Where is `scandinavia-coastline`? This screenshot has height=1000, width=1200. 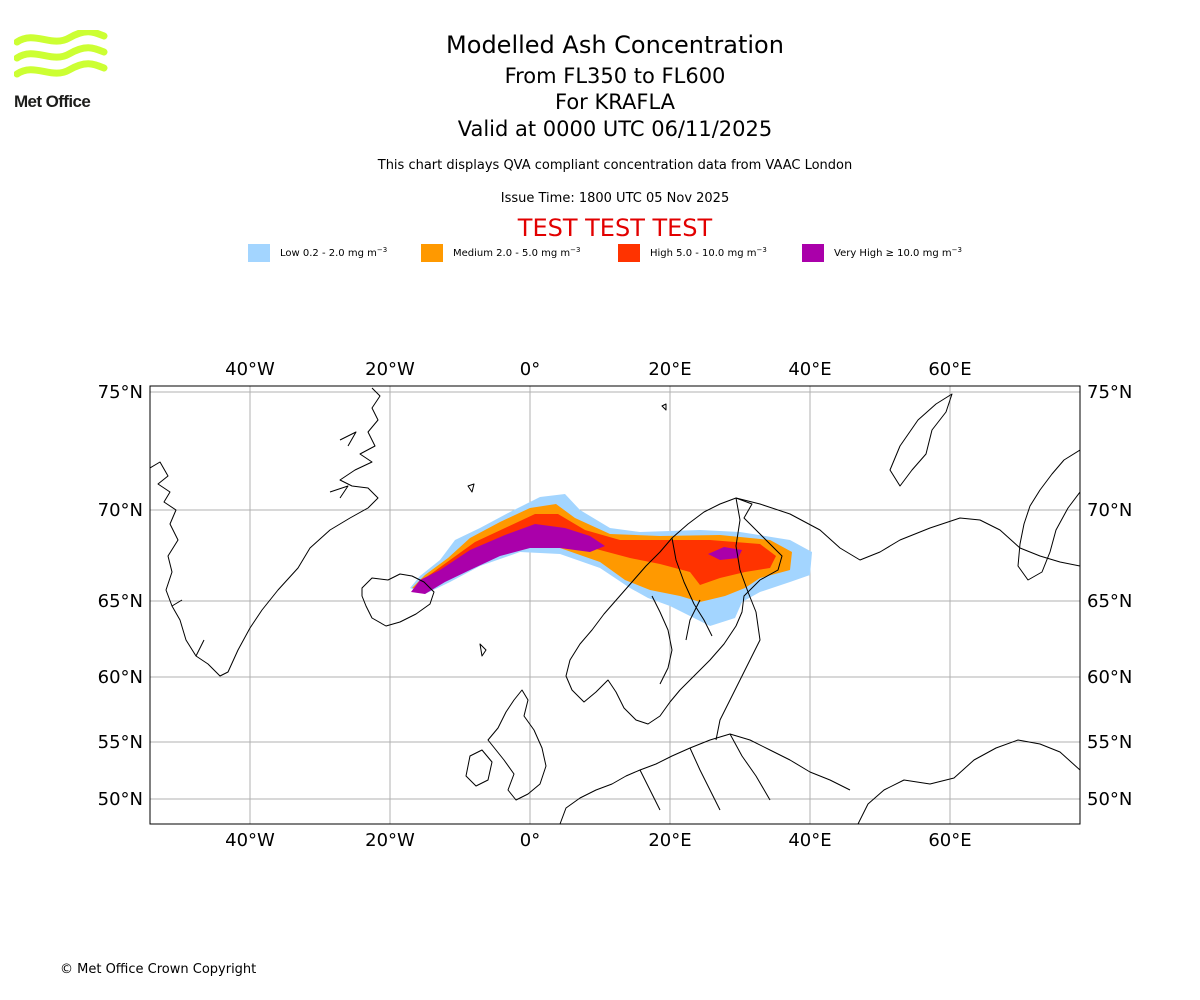 scandinavia-coastline is located at coordinates (674, 611).